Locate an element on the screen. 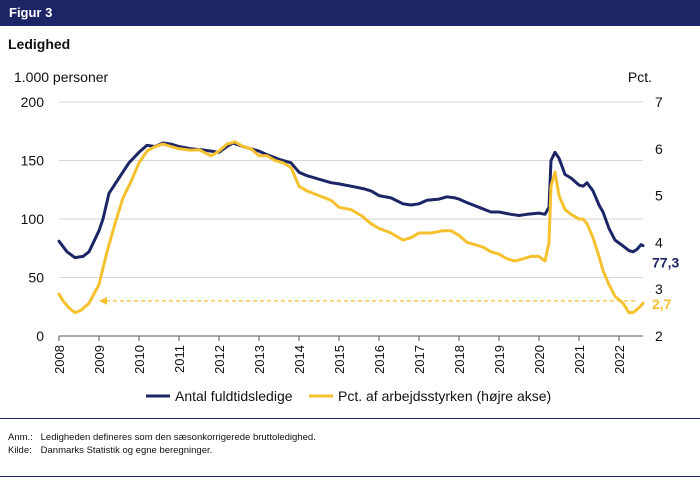  figure-header-bar: Figur 3 is located at coordinates (350, 13).